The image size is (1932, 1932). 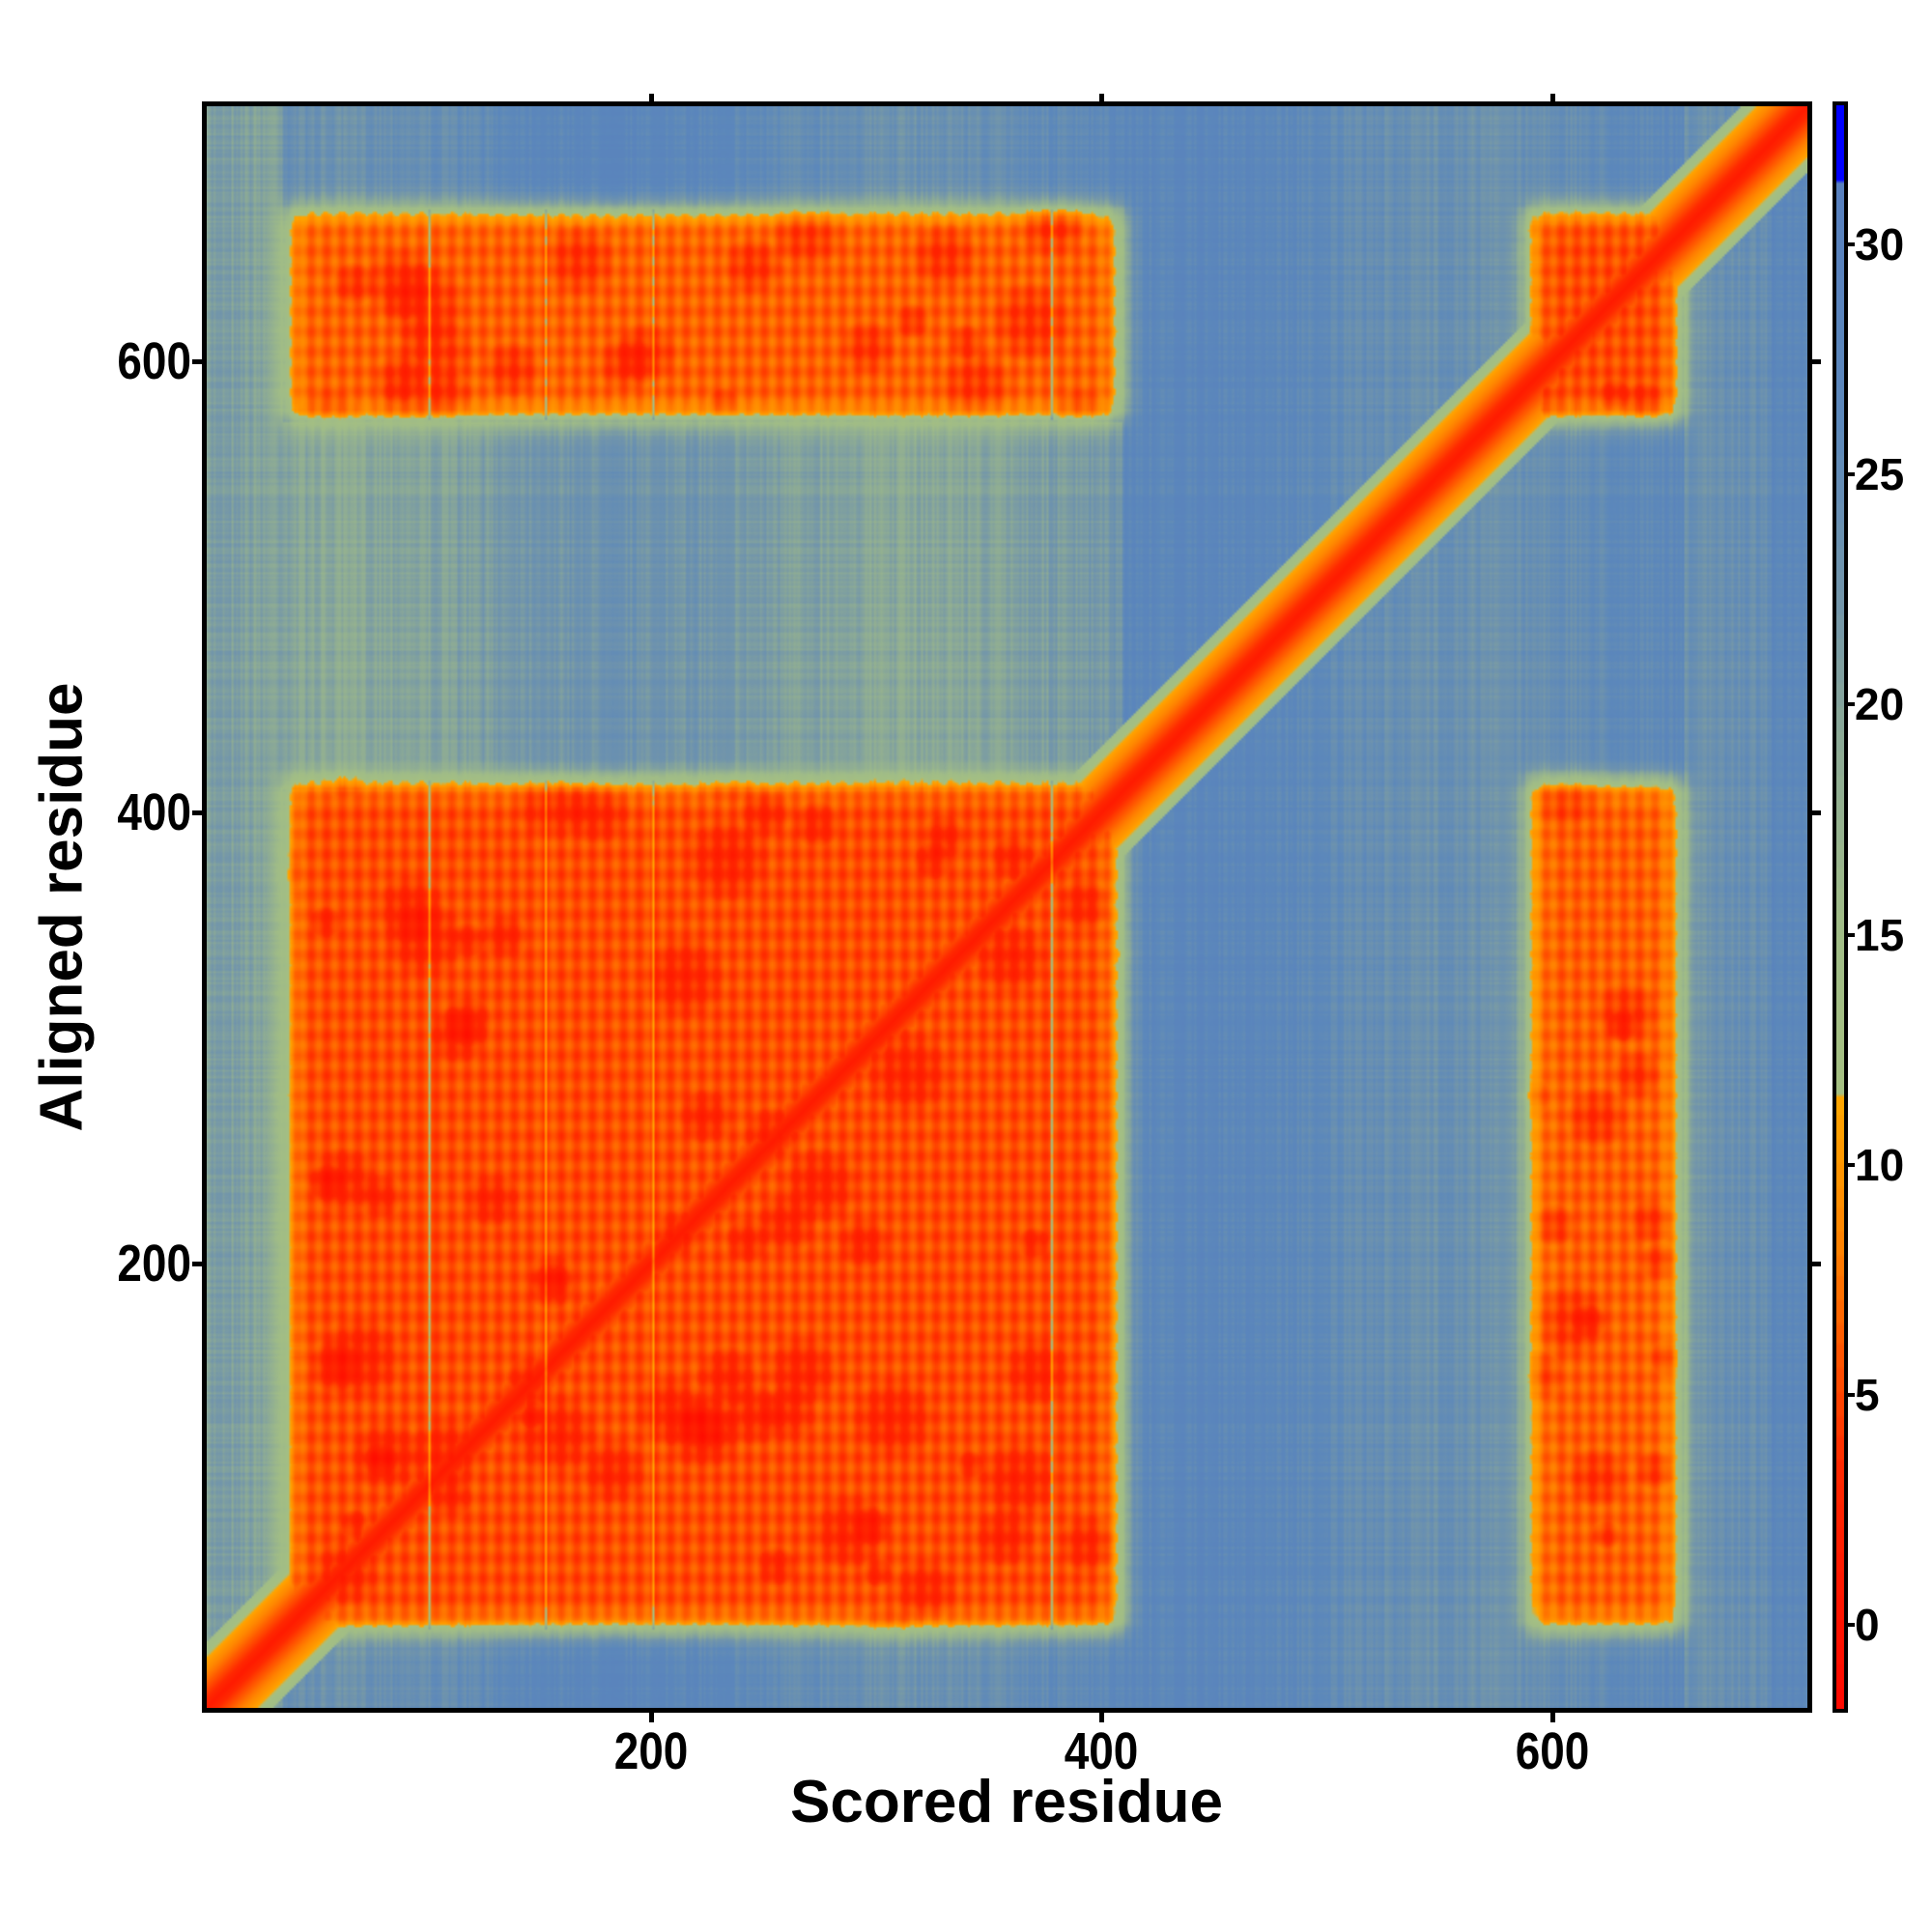 What do you see at coordinates (154, 361) in the screenshot?
I see `y-tick-label: 600` at bounding box center [154, 361].